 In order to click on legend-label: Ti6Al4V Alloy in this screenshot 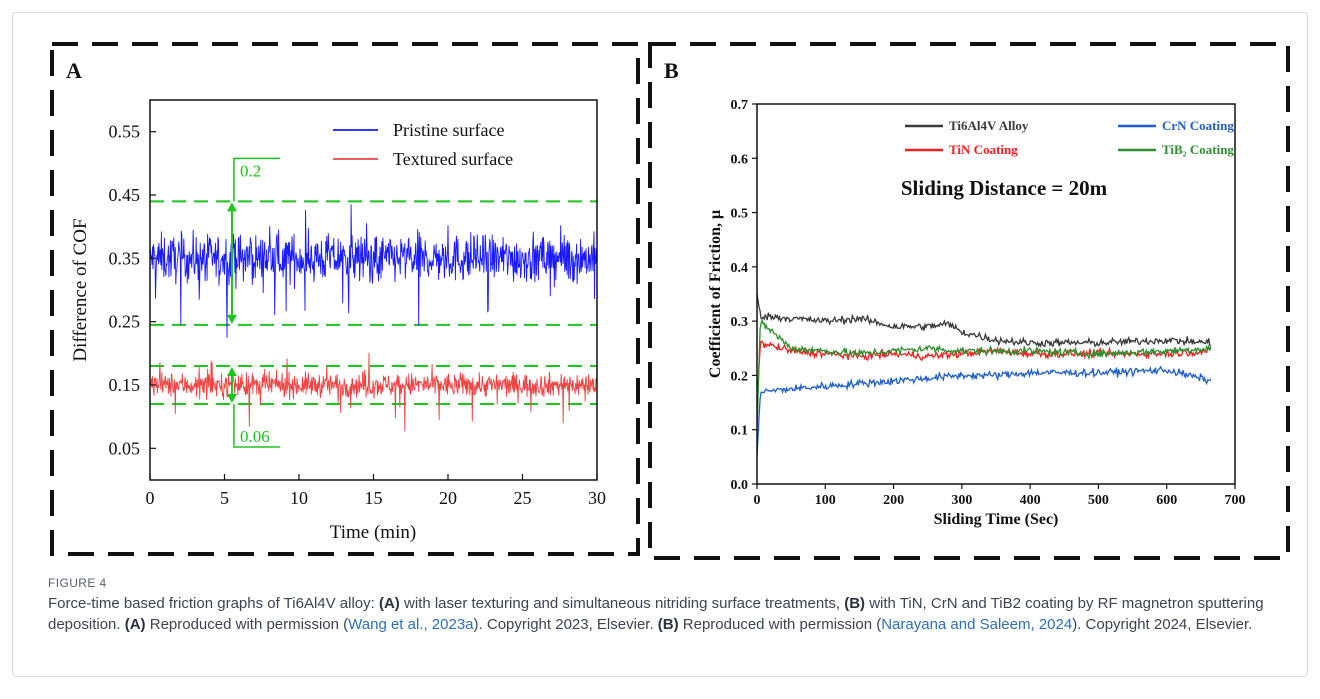, I will do `click(989, 125)`.